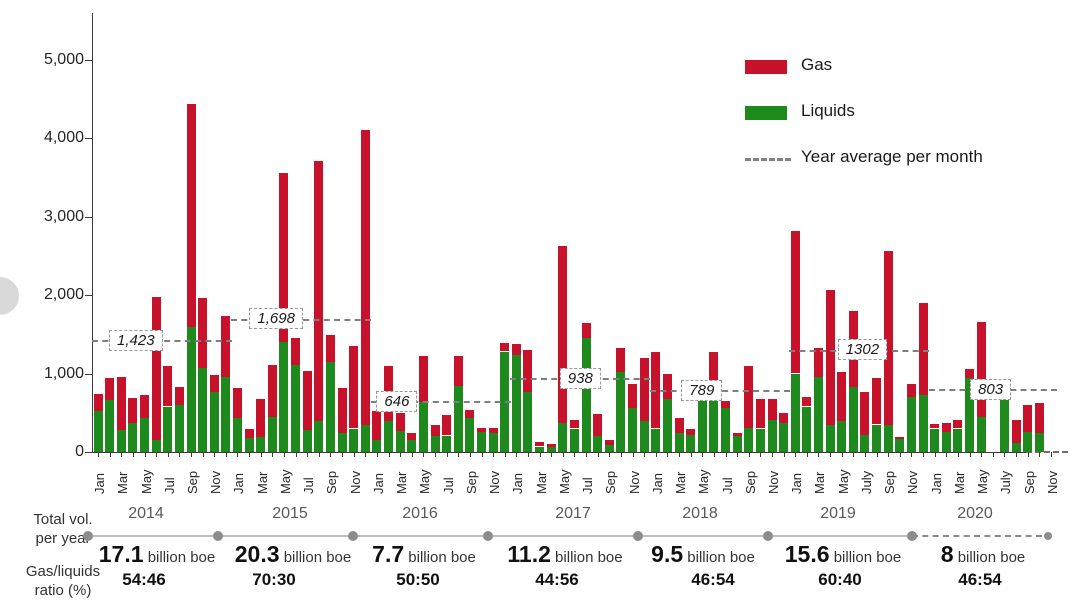 The image size is (1080, 608). What do you see at coordinates (574, 424) in the screenshot?
I see `bar-gas-2017-Jun` at bounding box center [574, 424].